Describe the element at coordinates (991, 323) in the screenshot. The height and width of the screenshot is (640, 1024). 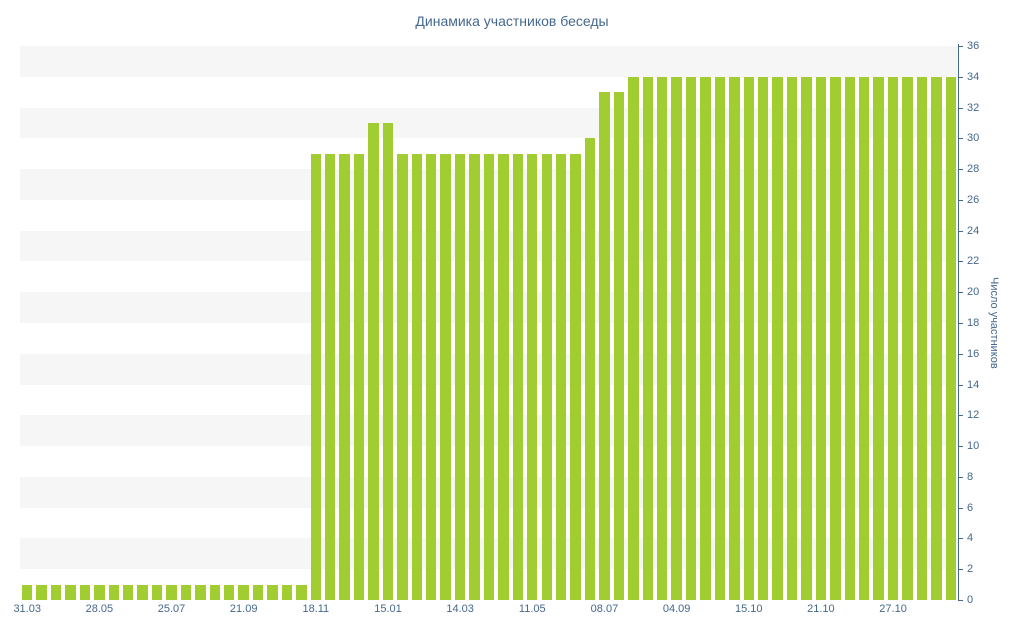
I see `y-axis: 0 2 4 6 8 10 12 14 16 18 20 22 24 26 28 30 32 34 36` at that location.